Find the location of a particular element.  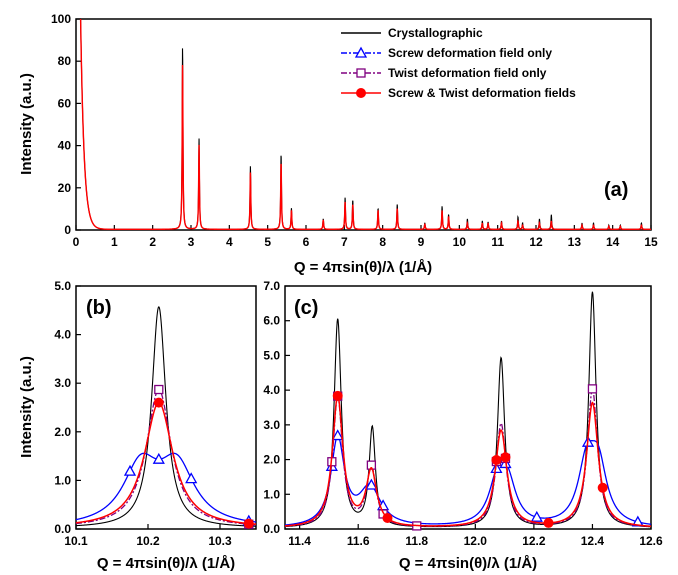

legend-entry: Screw deformation field only is located at coordinates (470, 53).